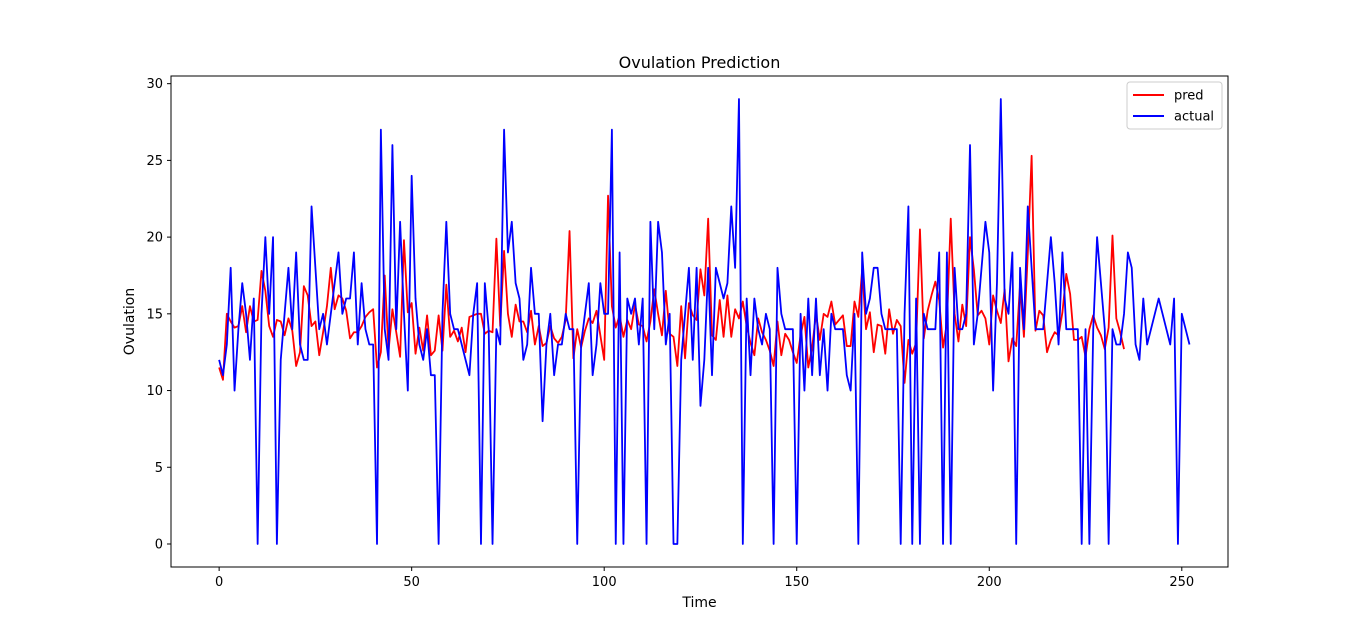 The image size is (1366, 637). I want to click on legend: pred actual, so click(1174, 105).